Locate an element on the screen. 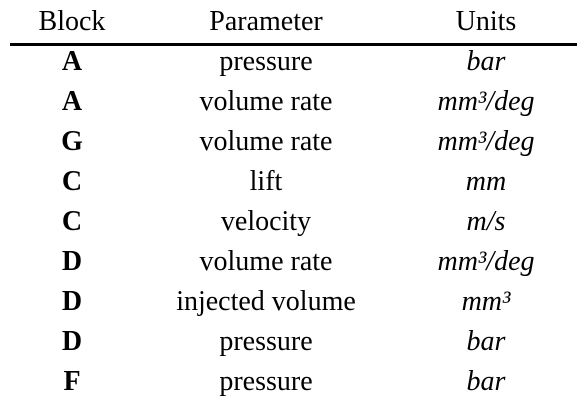  table-header-row: Block Parameter Units is located at coordinates (292, 22).